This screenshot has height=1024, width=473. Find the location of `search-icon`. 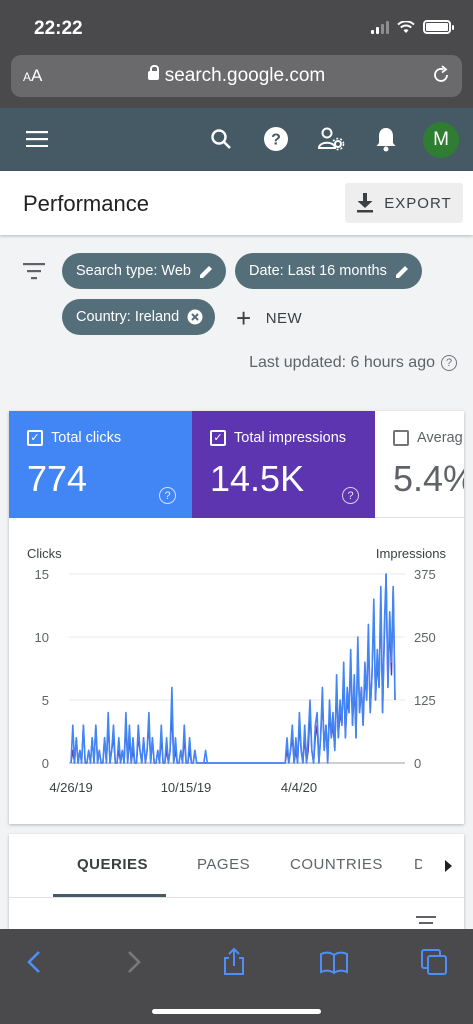

search-icon is located at coordinates (221, 139).